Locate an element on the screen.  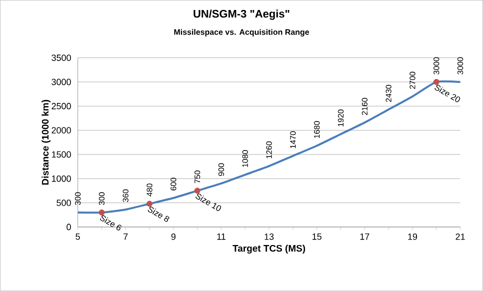
x-tick-label: 9 is located at coordinates (173, 237).